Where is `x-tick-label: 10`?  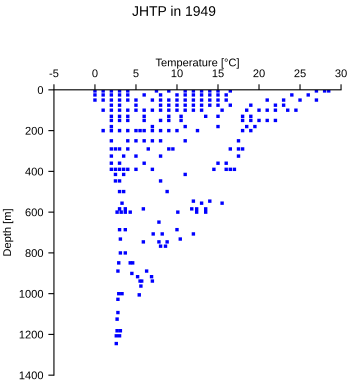
x-tick-label: 10 is located at coordinates (177, 73).